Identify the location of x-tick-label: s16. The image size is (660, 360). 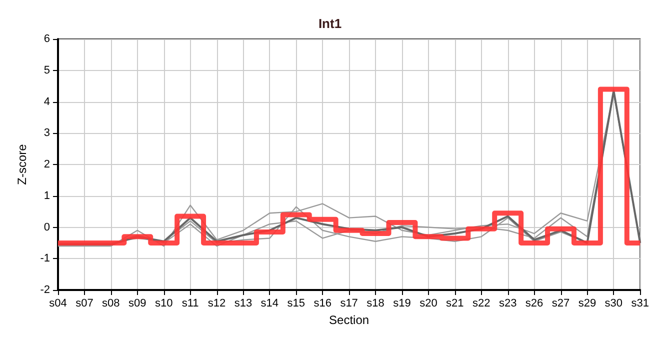
(323, 304).